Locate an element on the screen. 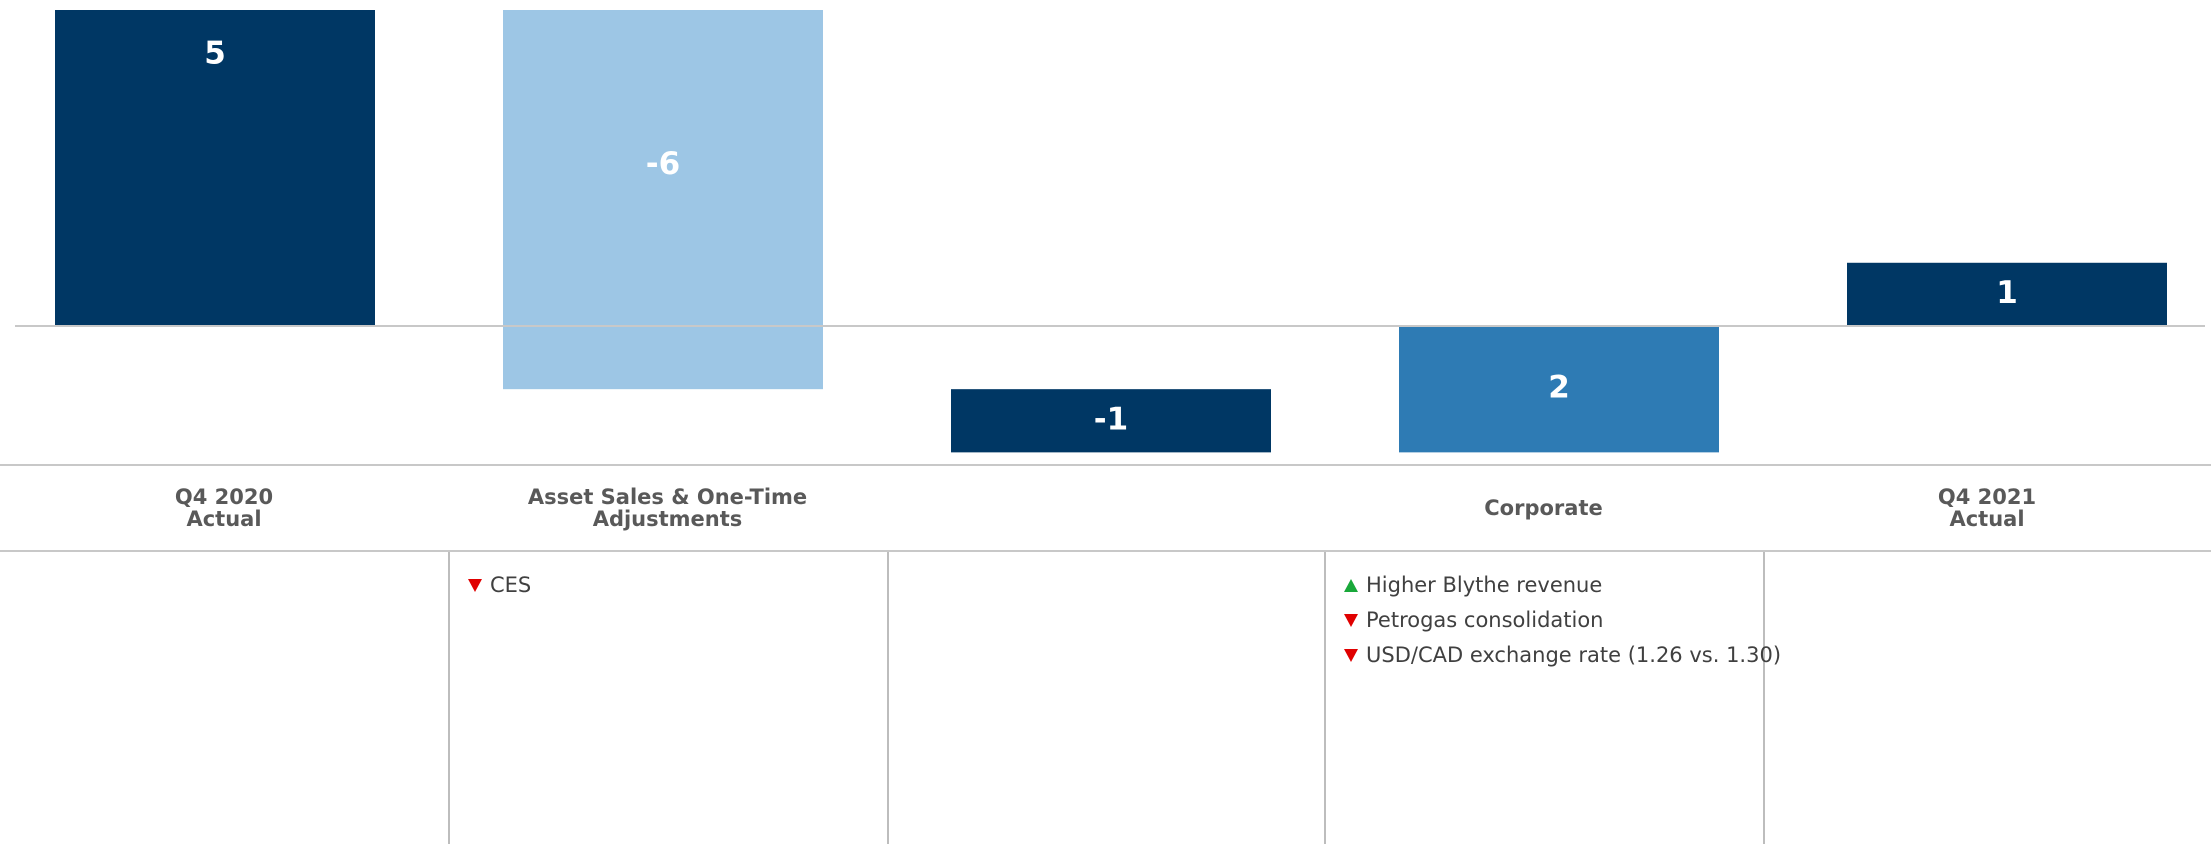 This screenshot has height=844, width=2211. data-label: -6 is located at coordinates (663, 164).